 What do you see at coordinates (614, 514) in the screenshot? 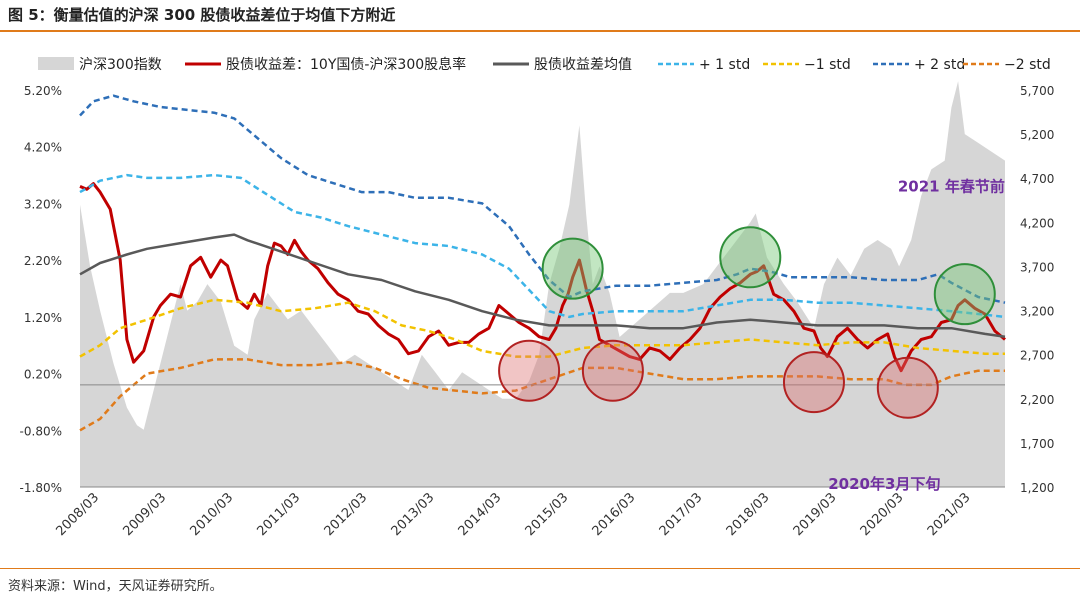
I see `x-tick-label: 2016/03` at bounding box center [614, 514].